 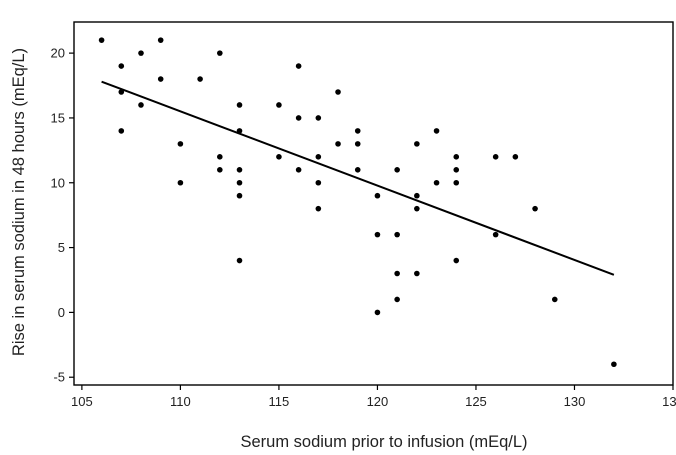 I want to click on y-tick-label: 5, so click(x=61, y=247).